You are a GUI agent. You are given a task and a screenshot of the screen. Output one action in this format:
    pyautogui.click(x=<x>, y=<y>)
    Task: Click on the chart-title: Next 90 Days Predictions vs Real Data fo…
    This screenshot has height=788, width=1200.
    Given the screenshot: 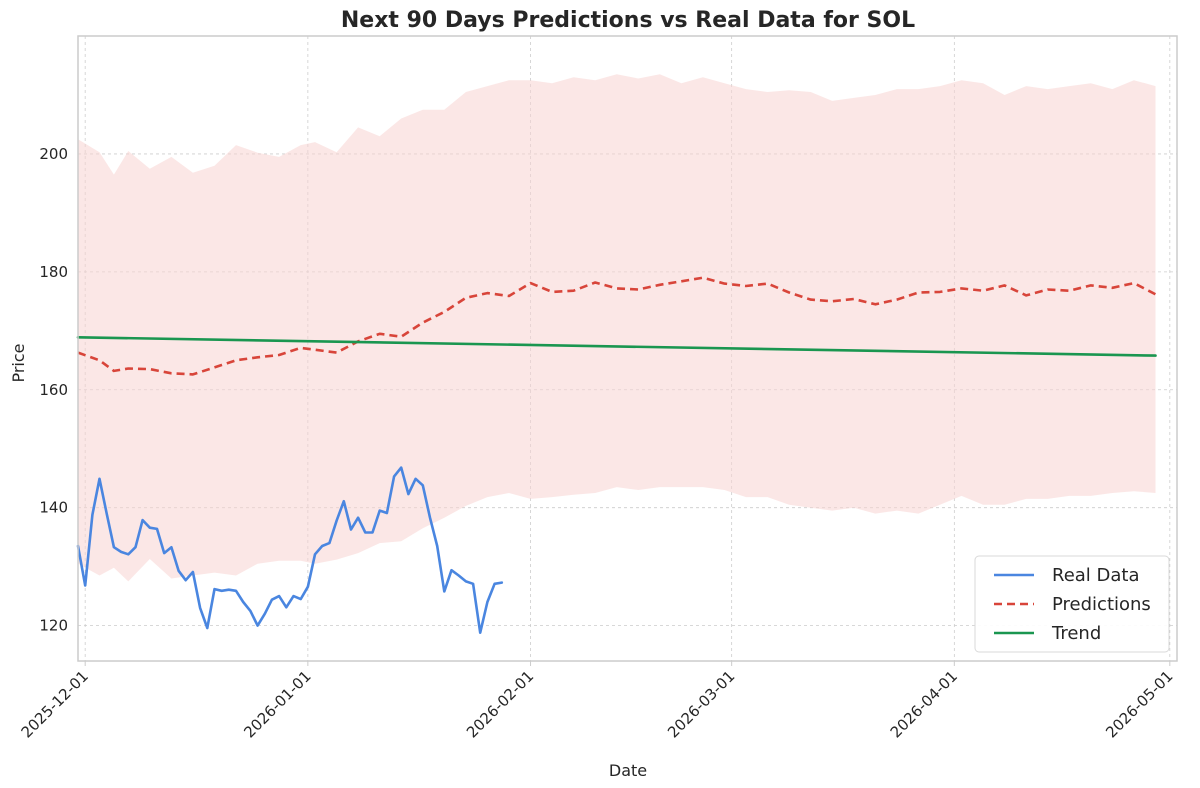 What is the action you would take?
    pyautogui.click(x=628, y=20)
    